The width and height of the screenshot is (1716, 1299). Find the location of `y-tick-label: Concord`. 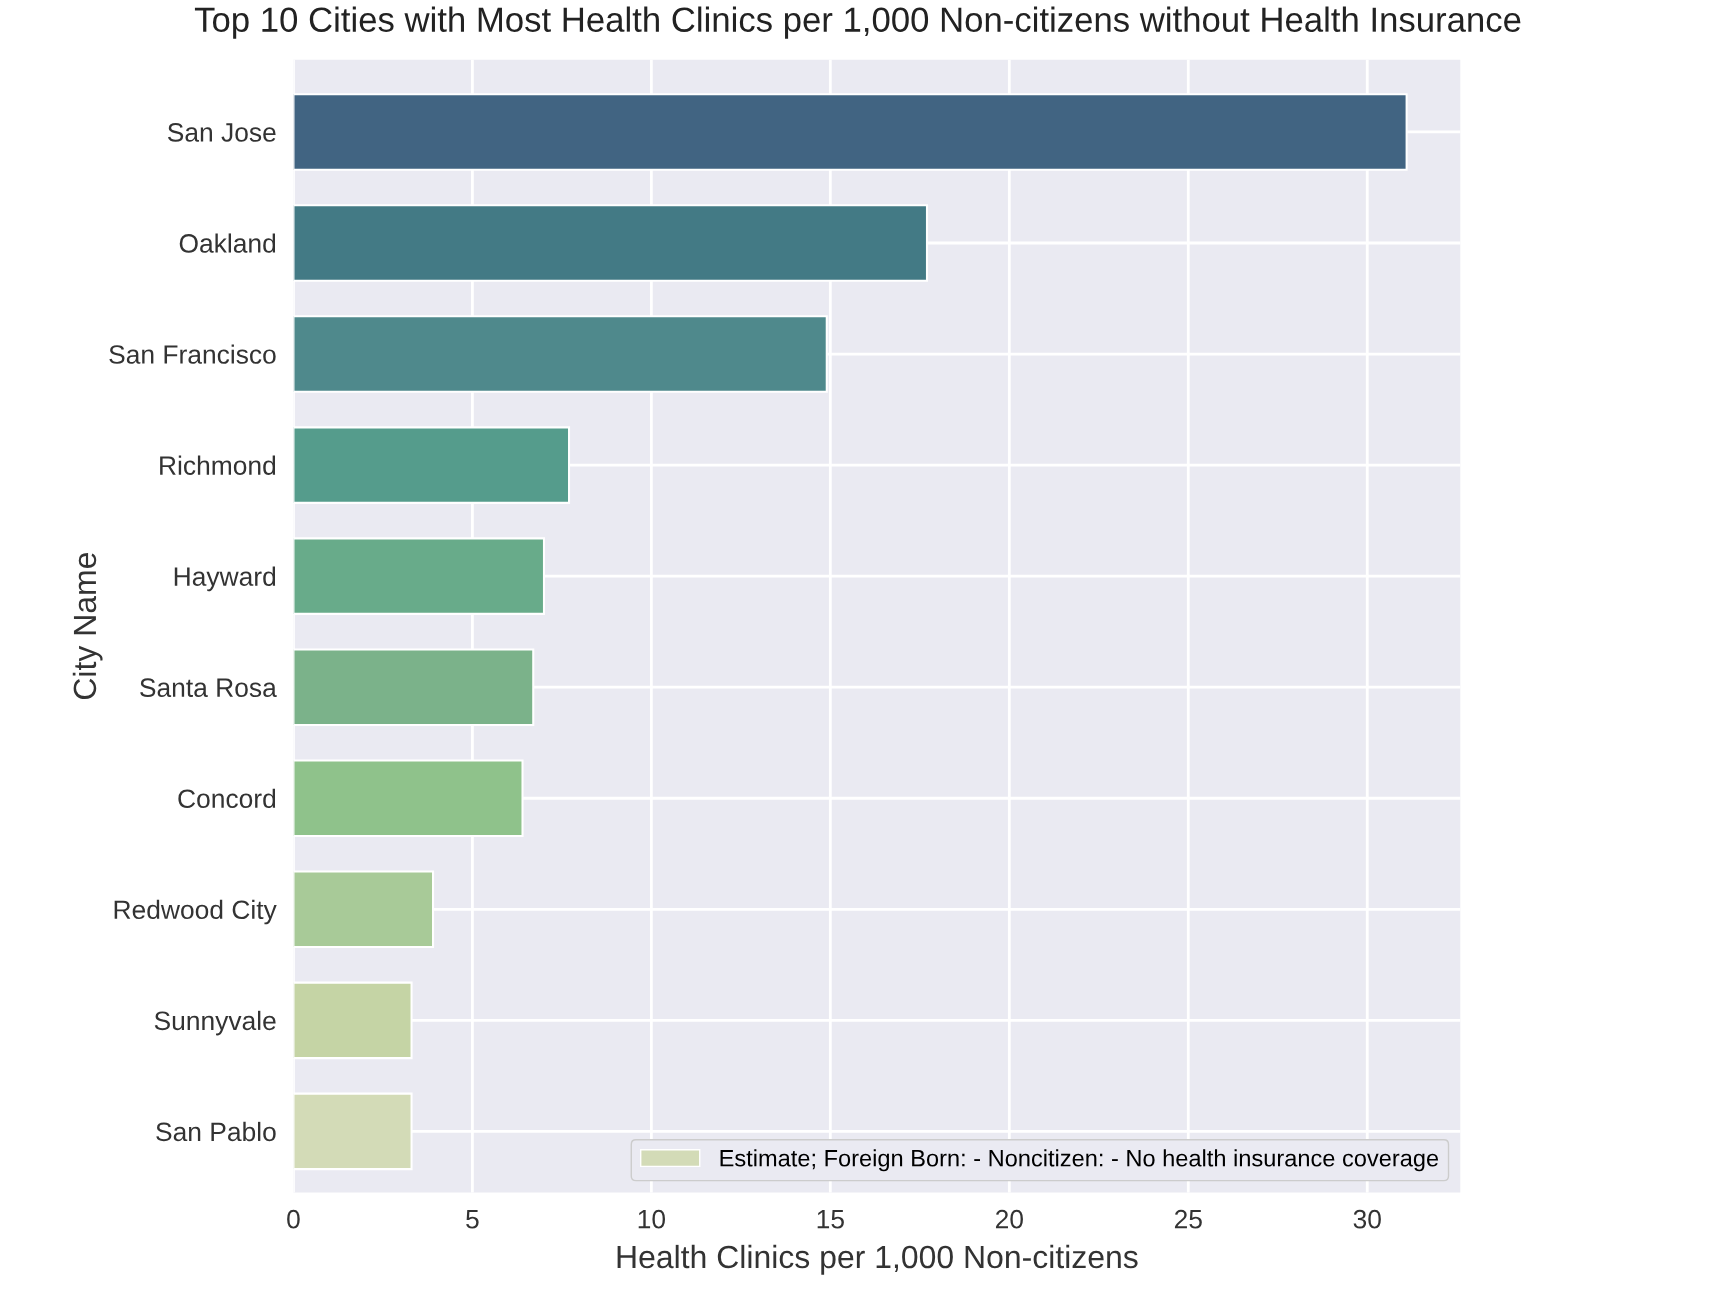

y-tick-label: Concord is located at coordinates (227, 798).